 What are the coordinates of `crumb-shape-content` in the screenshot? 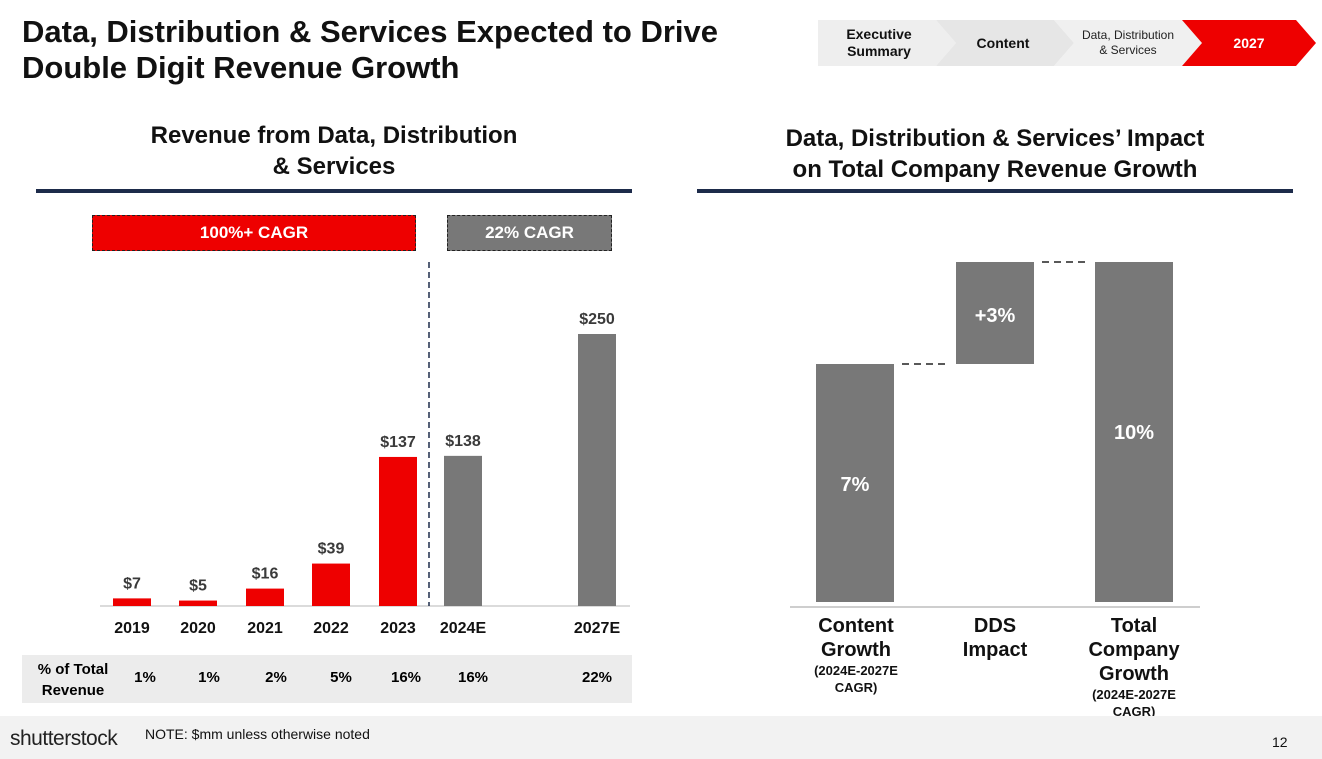 It's located at (1005, 43).